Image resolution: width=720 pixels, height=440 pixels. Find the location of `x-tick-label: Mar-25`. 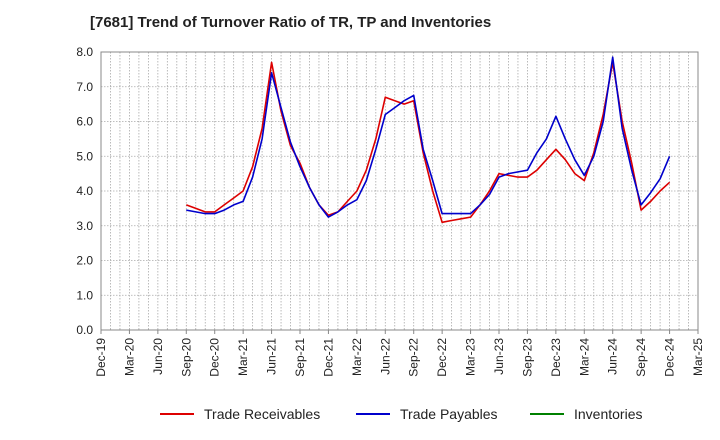

x-tick-label: Mar-25 is located at coordinates (698, 357).